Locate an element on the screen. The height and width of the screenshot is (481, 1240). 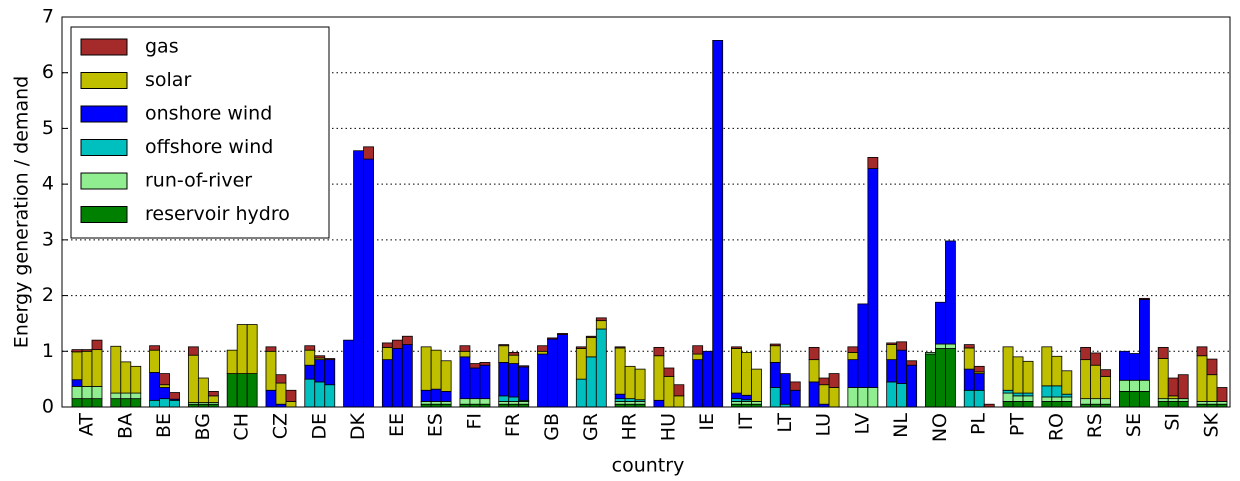
x-tick-label: BE is located at coordinates (164, 425).